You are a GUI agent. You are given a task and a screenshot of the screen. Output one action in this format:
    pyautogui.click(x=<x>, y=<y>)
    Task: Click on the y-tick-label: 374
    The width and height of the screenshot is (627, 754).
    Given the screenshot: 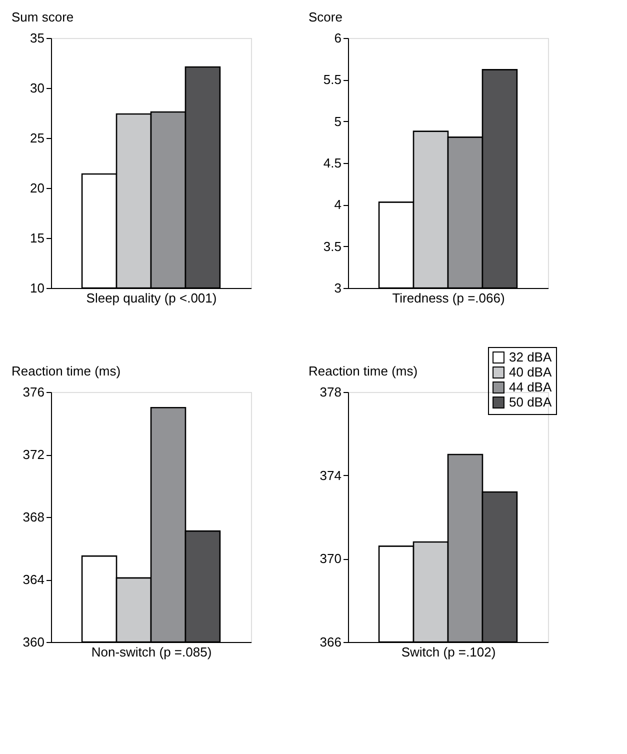 What is the action you would take?
    pyautogui.click(x=331, y=475)
    